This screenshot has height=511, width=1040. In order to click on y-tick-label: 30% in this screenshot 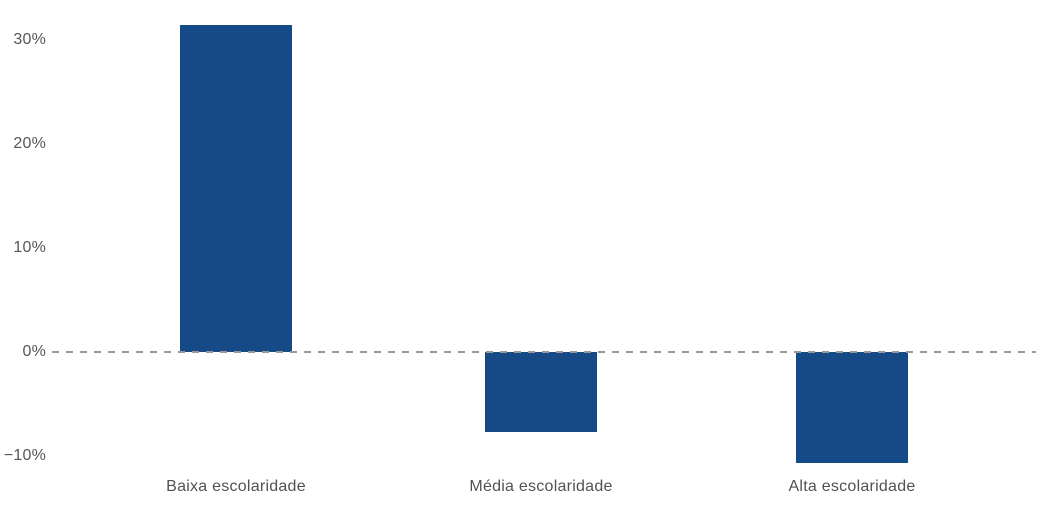, I will do `click(29, 39)`.